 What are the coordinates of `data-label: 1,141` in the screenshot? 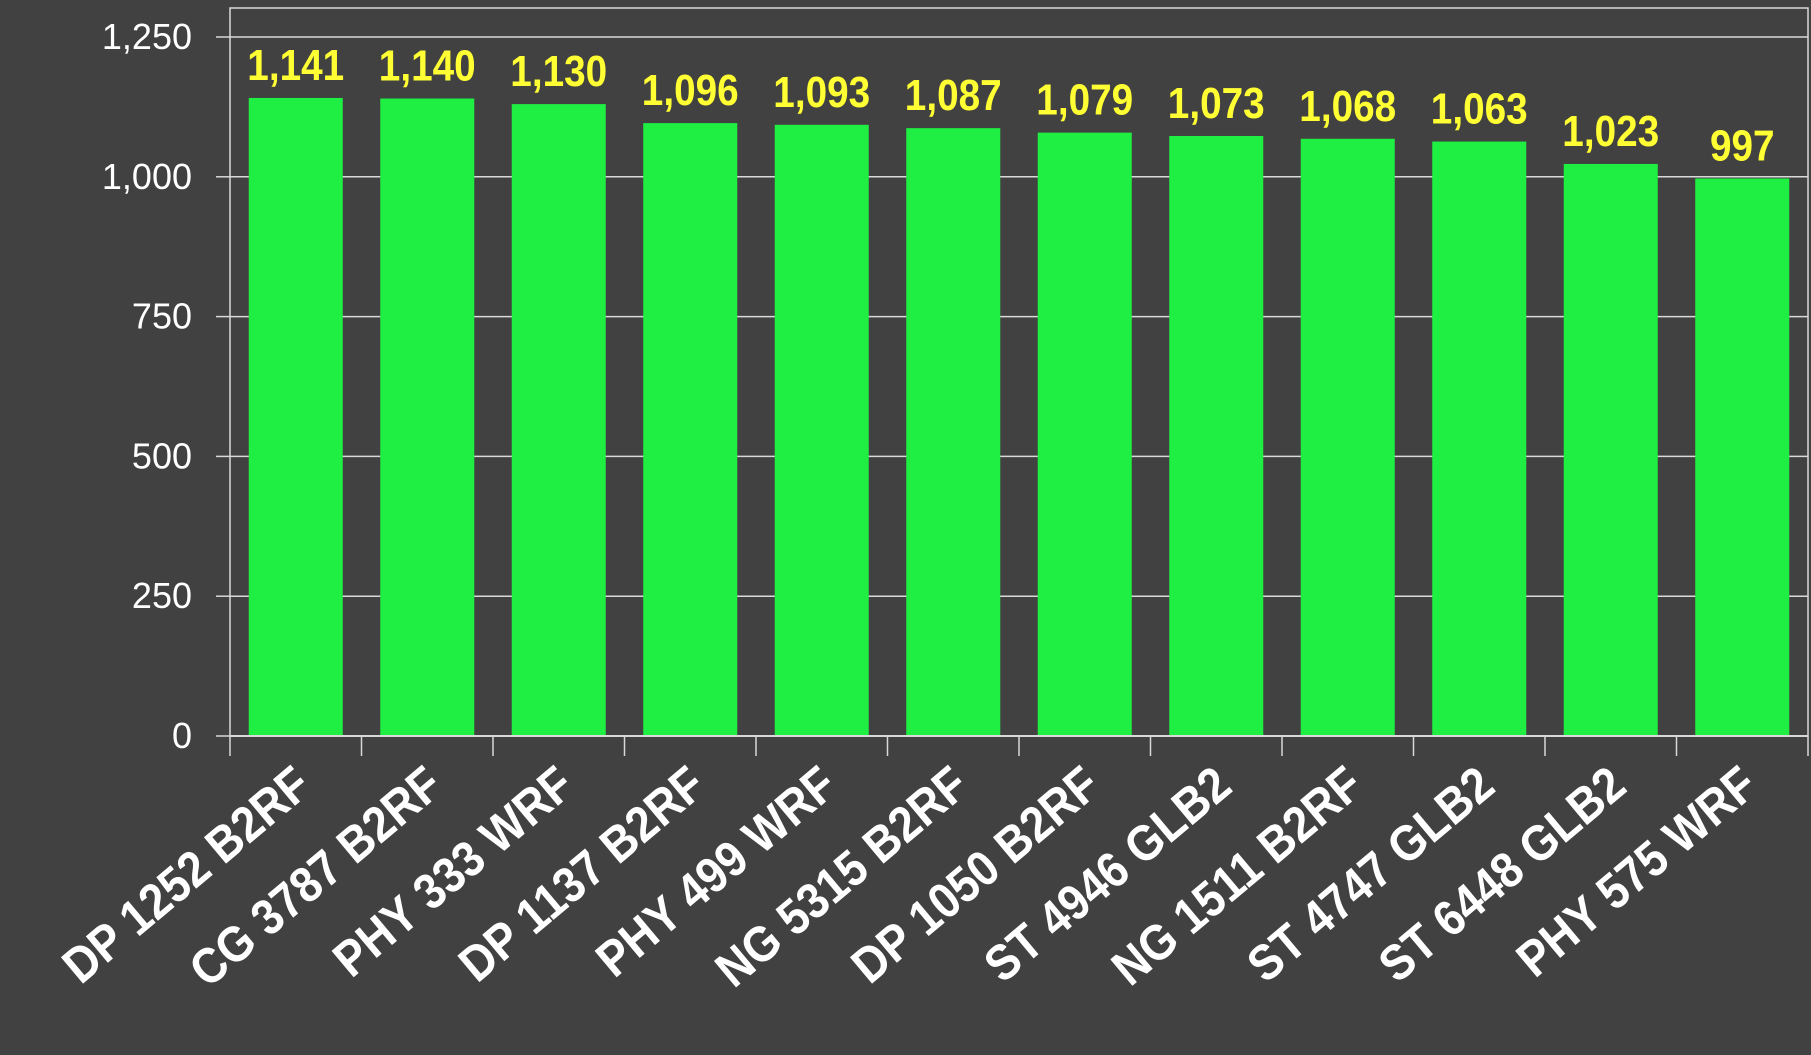 It's located at (295, 65).